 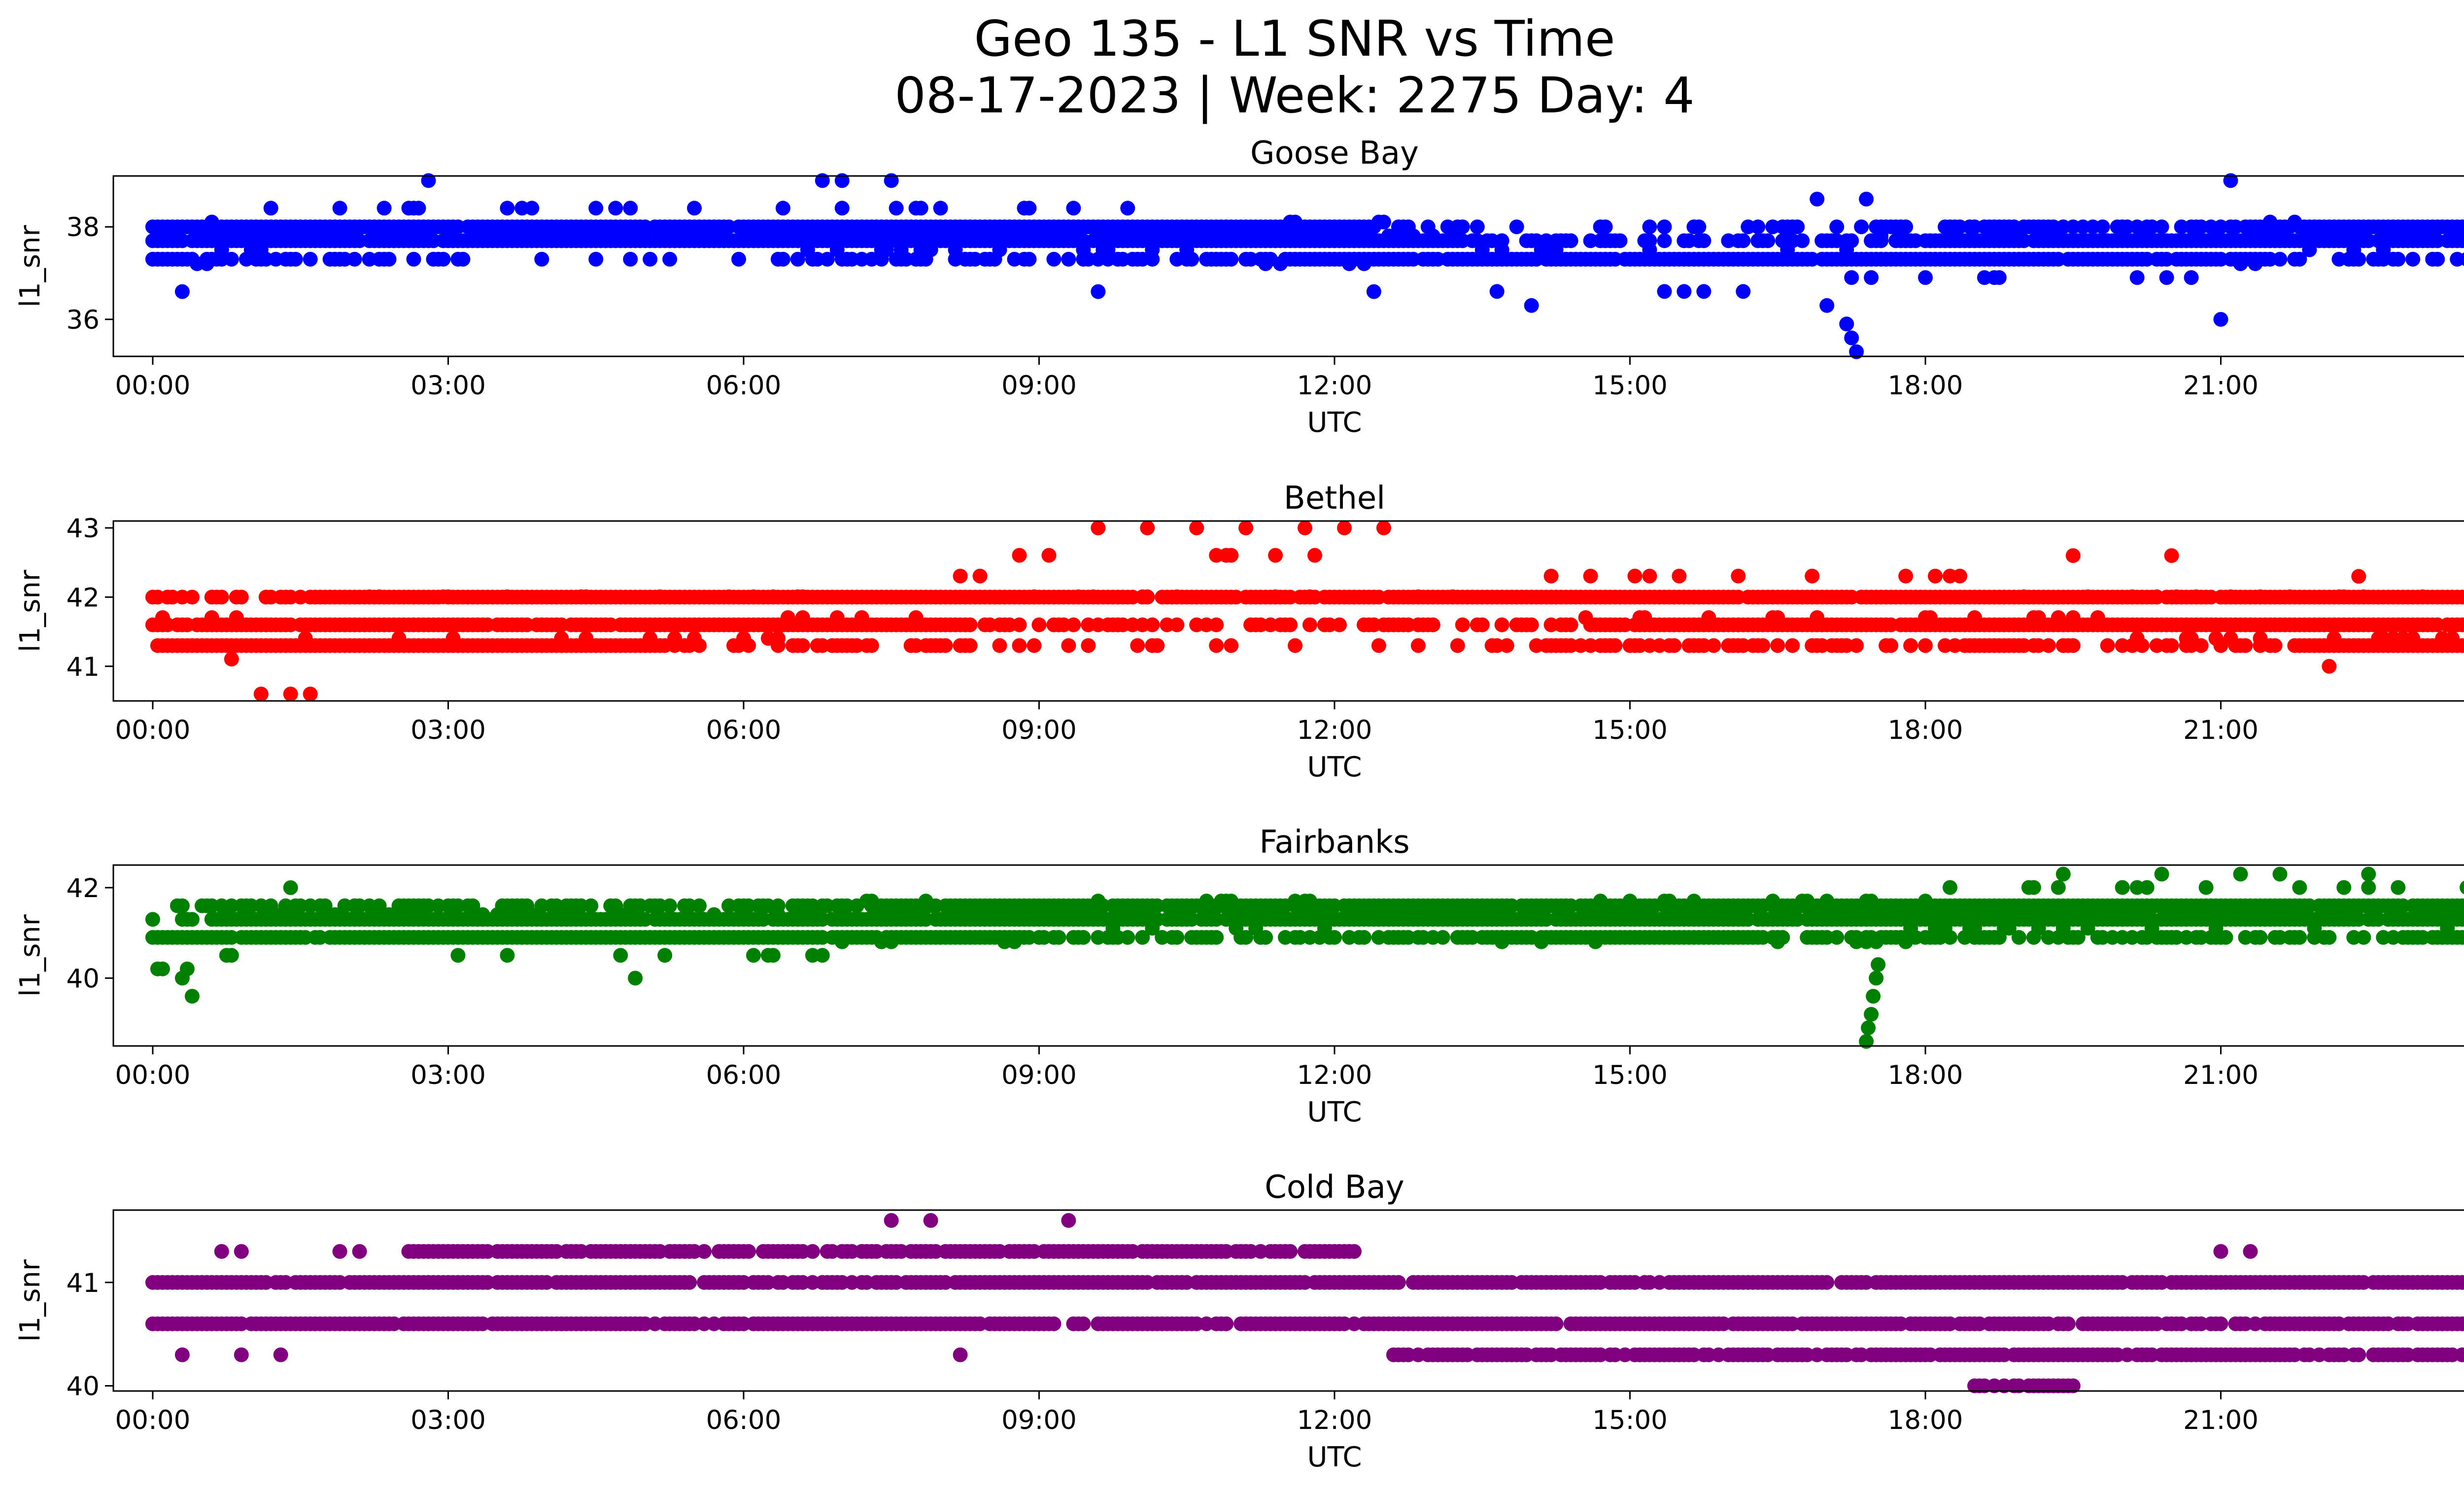 I want to click on x-tick-label: 03:00, so click(x=448, y=1075).